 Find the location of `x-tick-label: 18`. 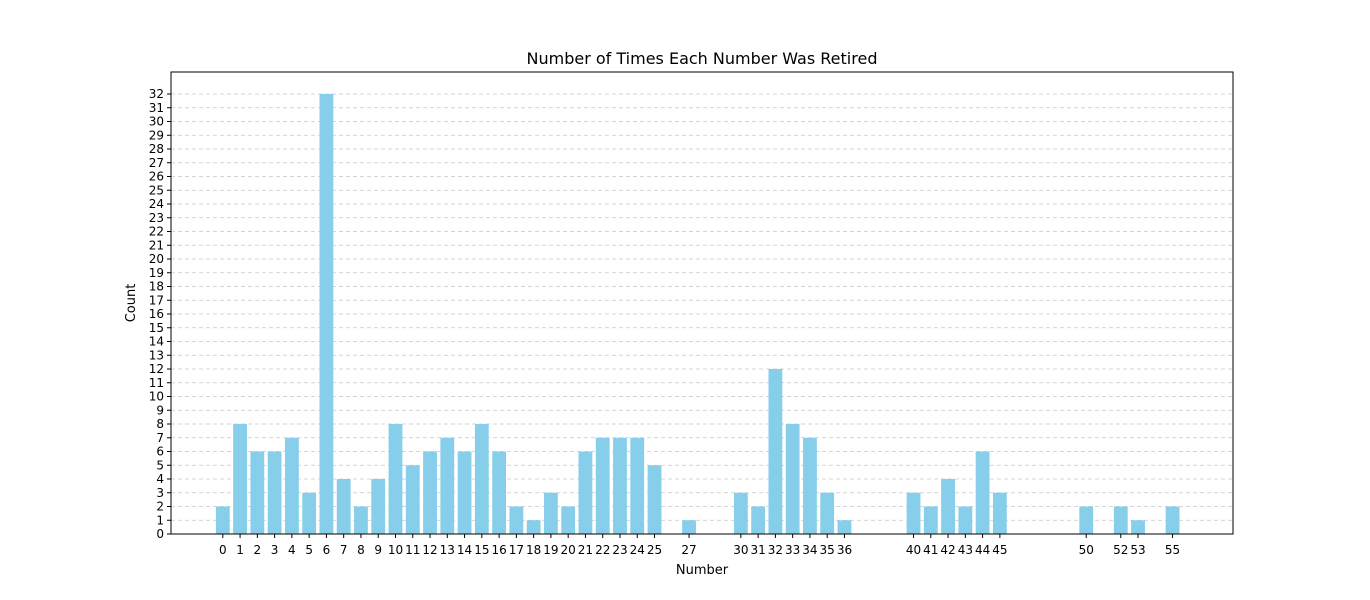

x-tick-label: 18 is located at coordinates (533, 550).